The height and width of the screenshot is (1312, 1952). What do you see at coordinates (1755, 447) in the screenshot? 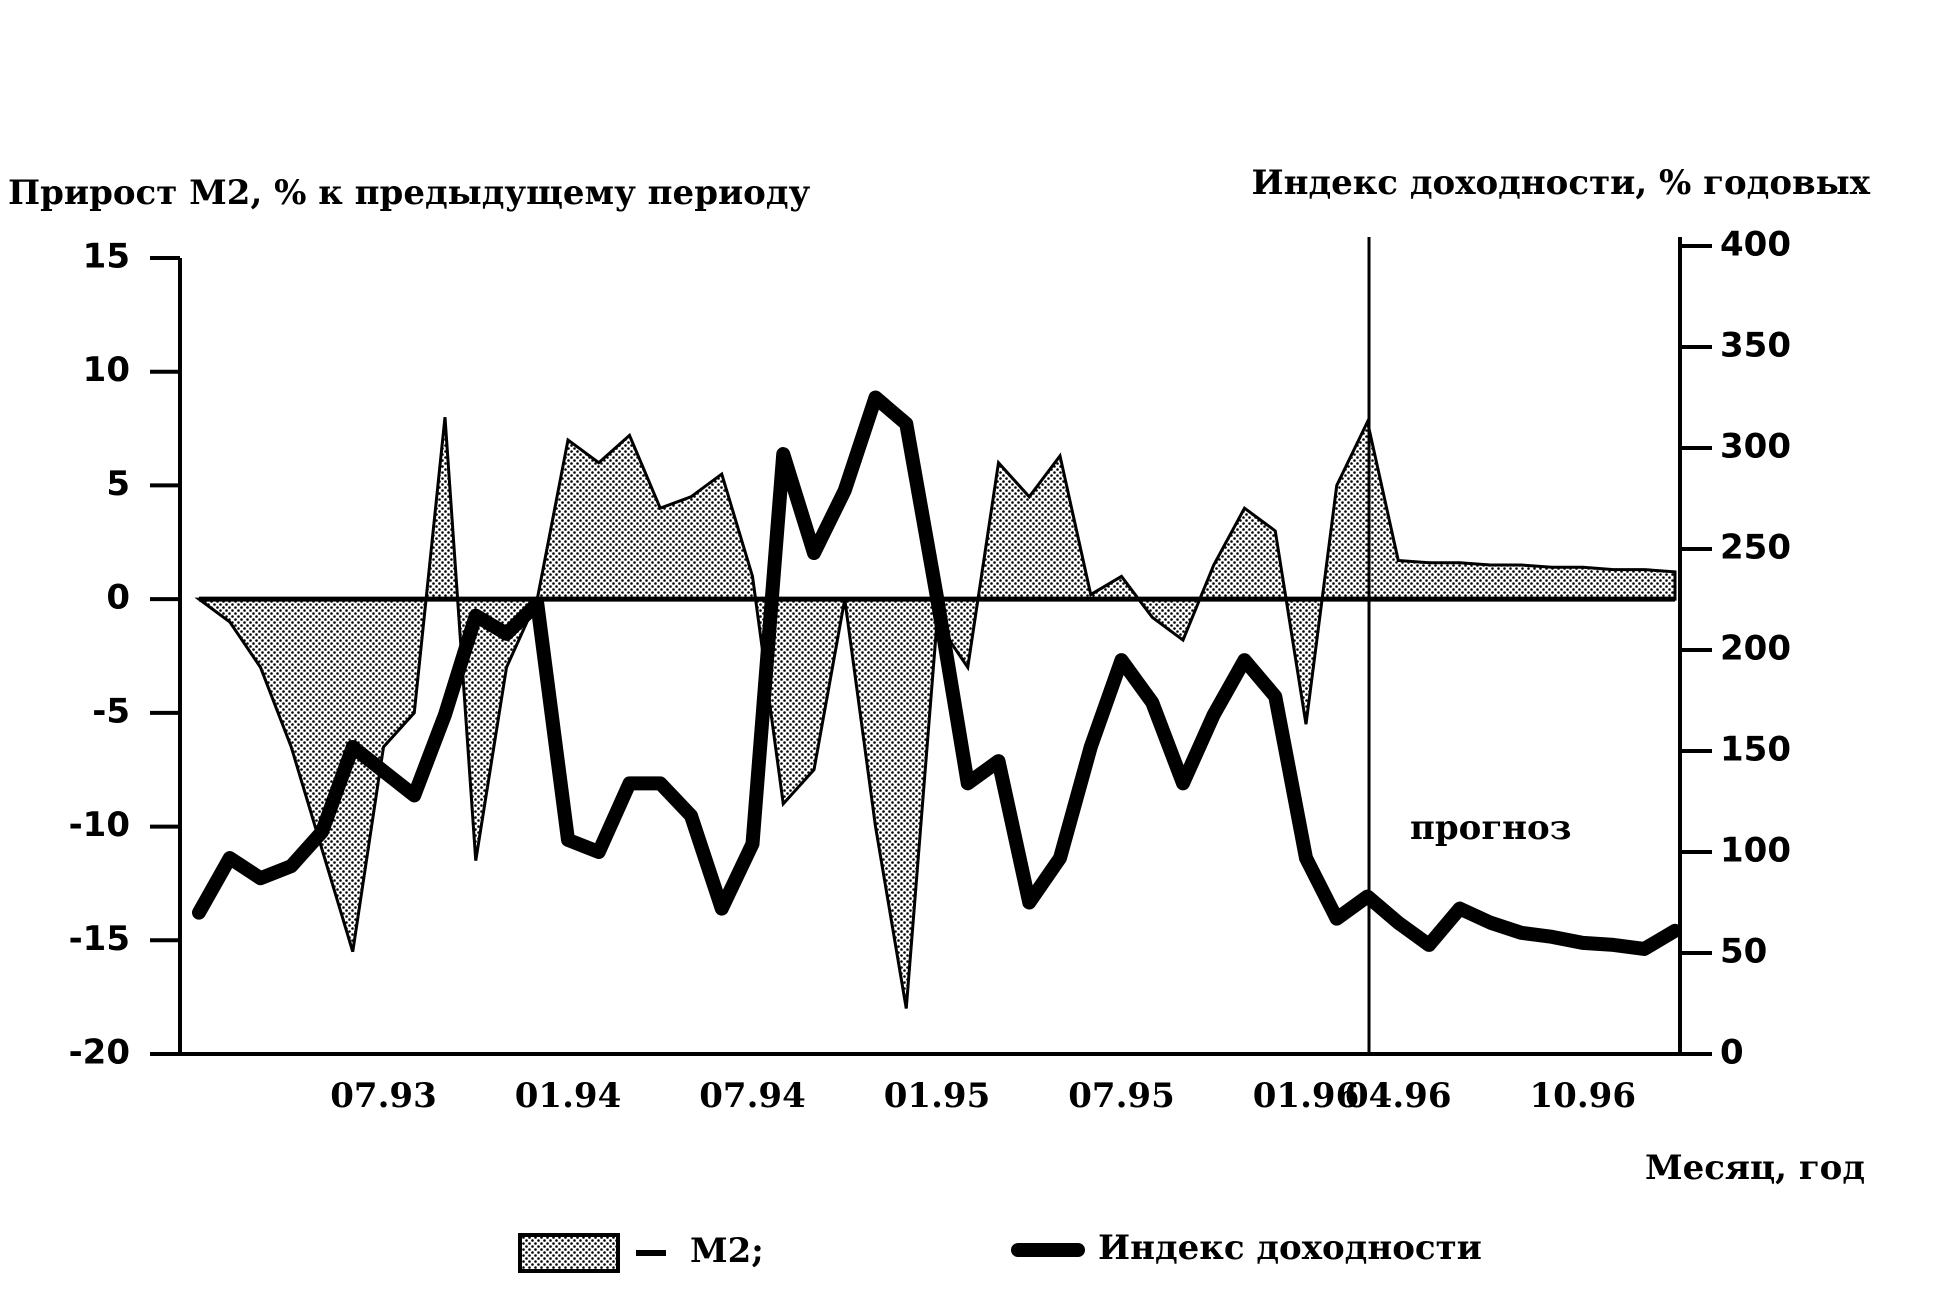
I see `y2-tick-label: 300` at bounding box center [1755, 447].